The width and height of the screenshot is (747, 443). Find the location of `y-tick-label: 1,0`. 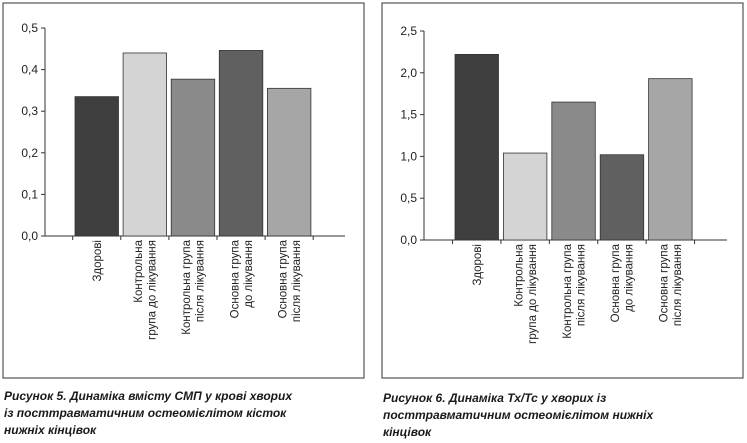

y-tick-label: 1,0 is located at coordinates (408, 156).